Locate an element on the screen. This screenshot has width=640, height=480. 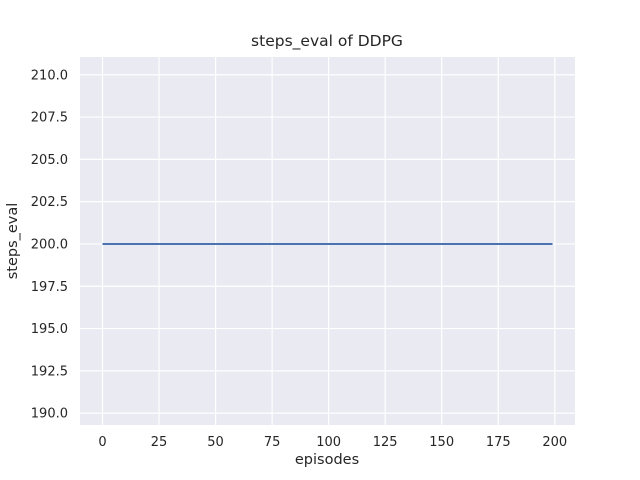
x-tick-label: 150 is located at coordinates (441, 442).